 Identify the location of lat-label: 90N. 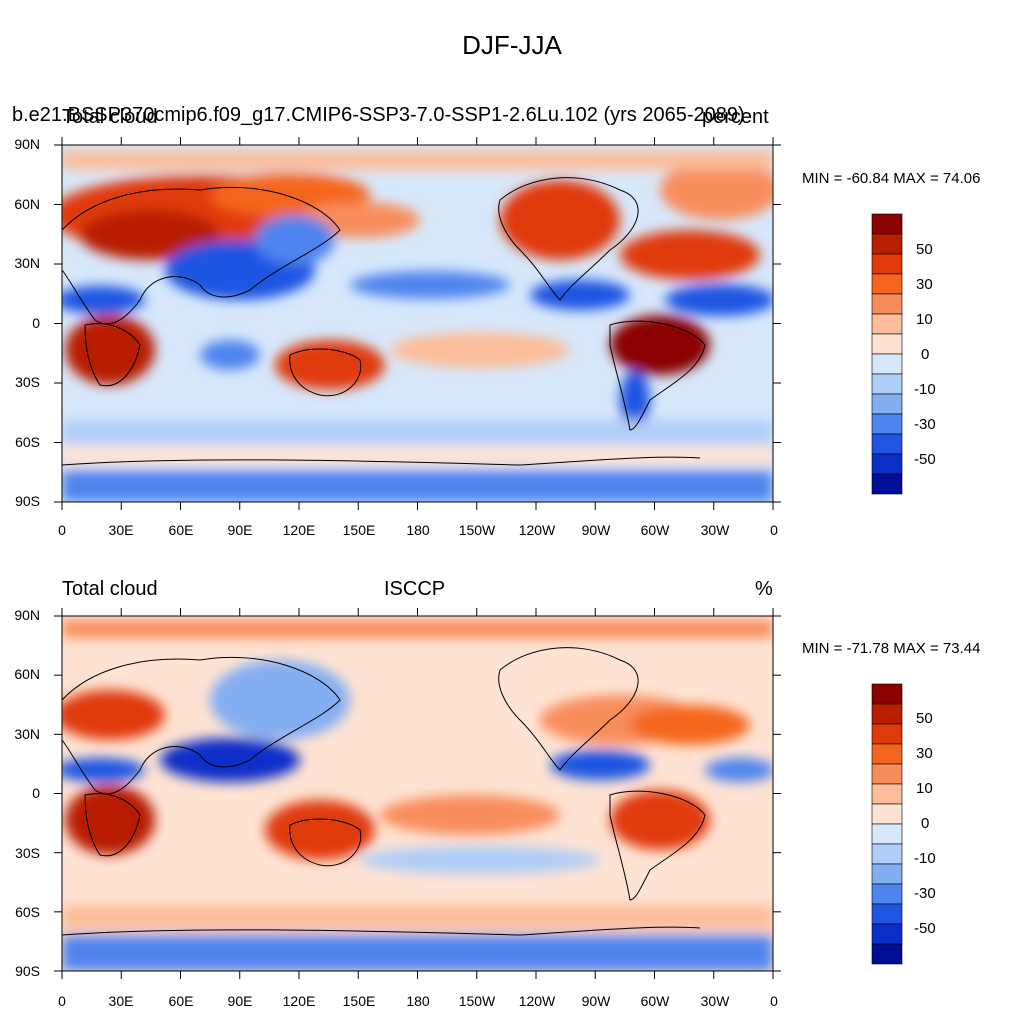
(27, 615).